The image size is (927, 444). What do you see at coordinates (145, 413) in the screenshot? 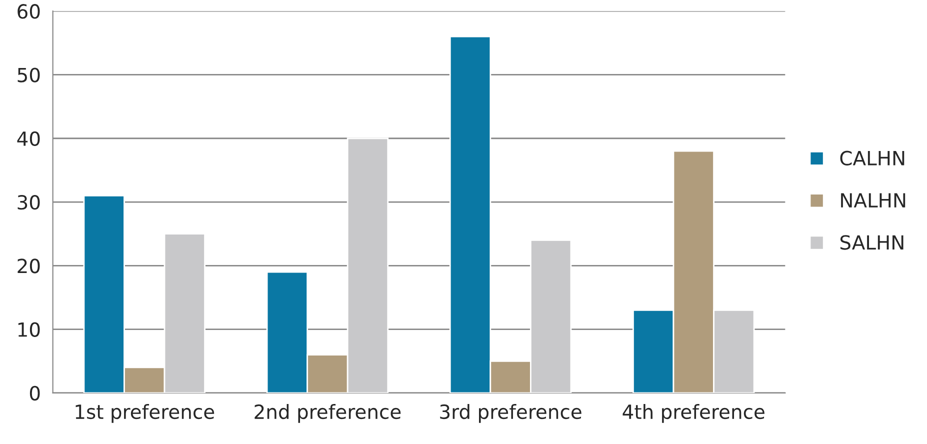
I see `x-tick-label: 1st preference` at bounding box center [145, 413].